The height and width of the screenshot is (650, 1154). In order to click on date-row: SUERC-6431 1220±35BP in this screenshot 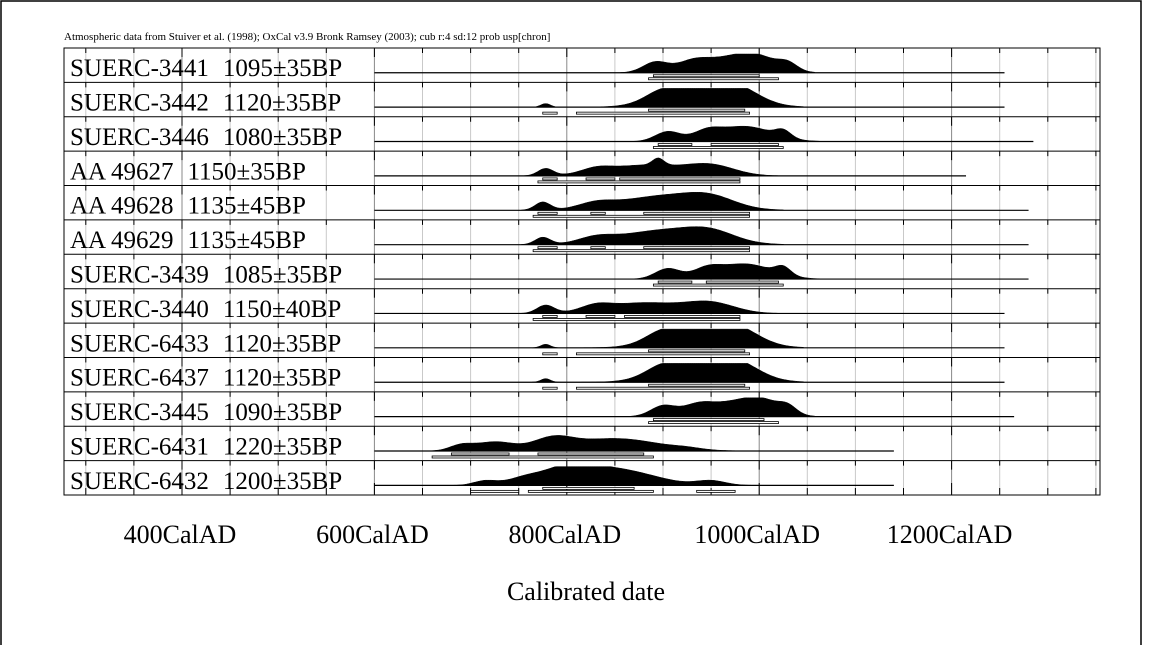, I will do `click(582, 442)`.